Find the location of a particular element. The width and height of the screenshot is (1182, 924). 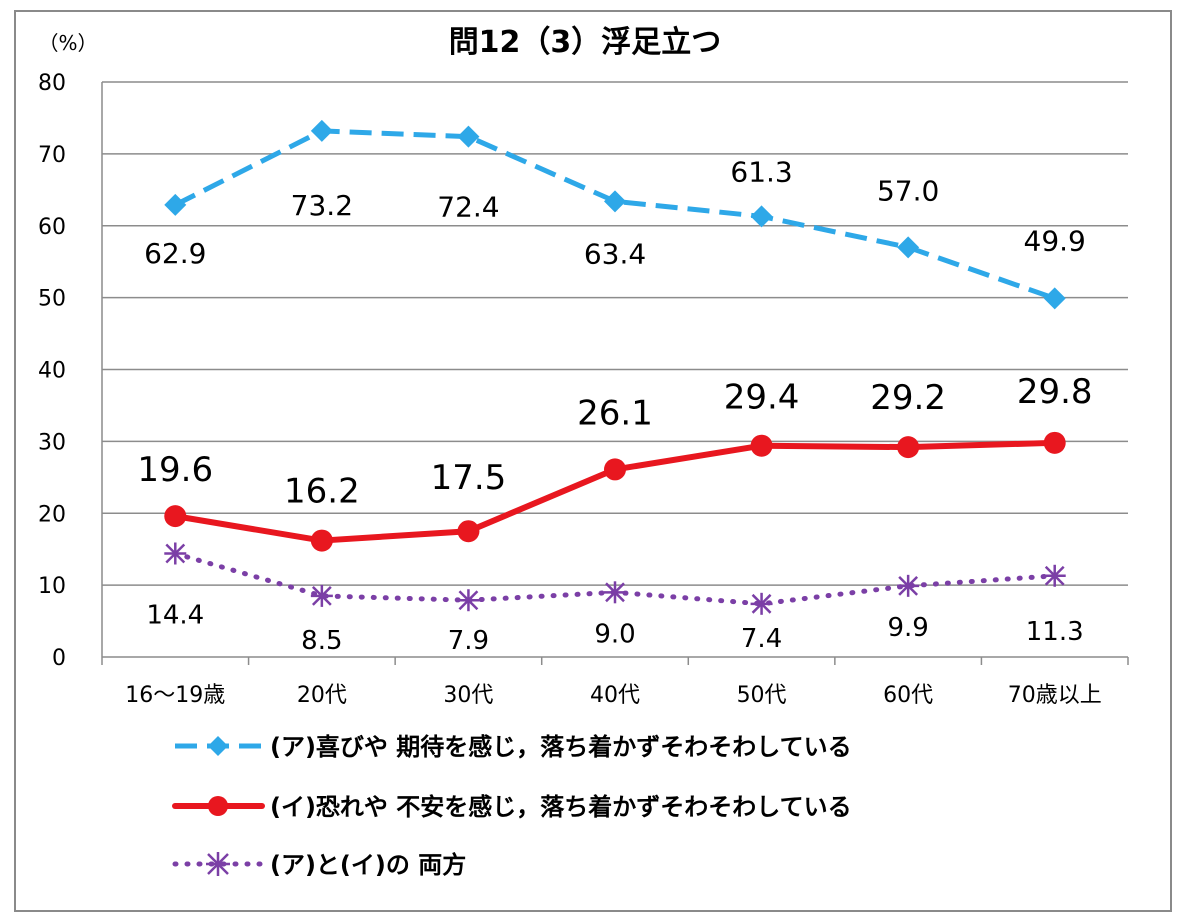

data-label: 29.4 is located at coordinates (762, 398).